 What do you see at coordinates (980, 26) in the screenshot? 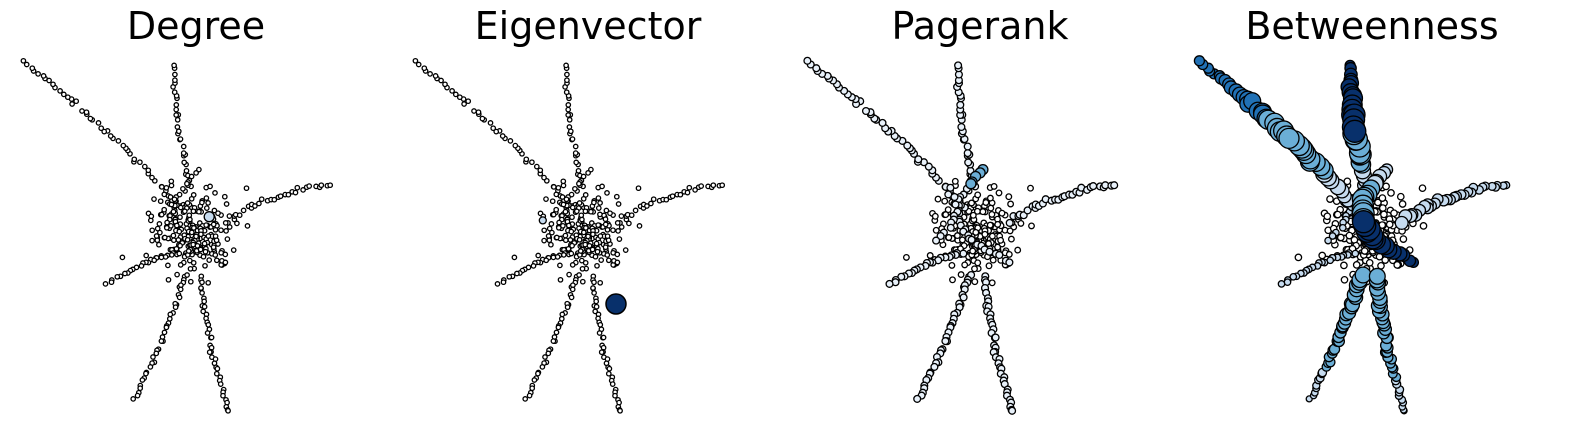
I see `panel-title: Pagerank` at bounding box center [980, 26].